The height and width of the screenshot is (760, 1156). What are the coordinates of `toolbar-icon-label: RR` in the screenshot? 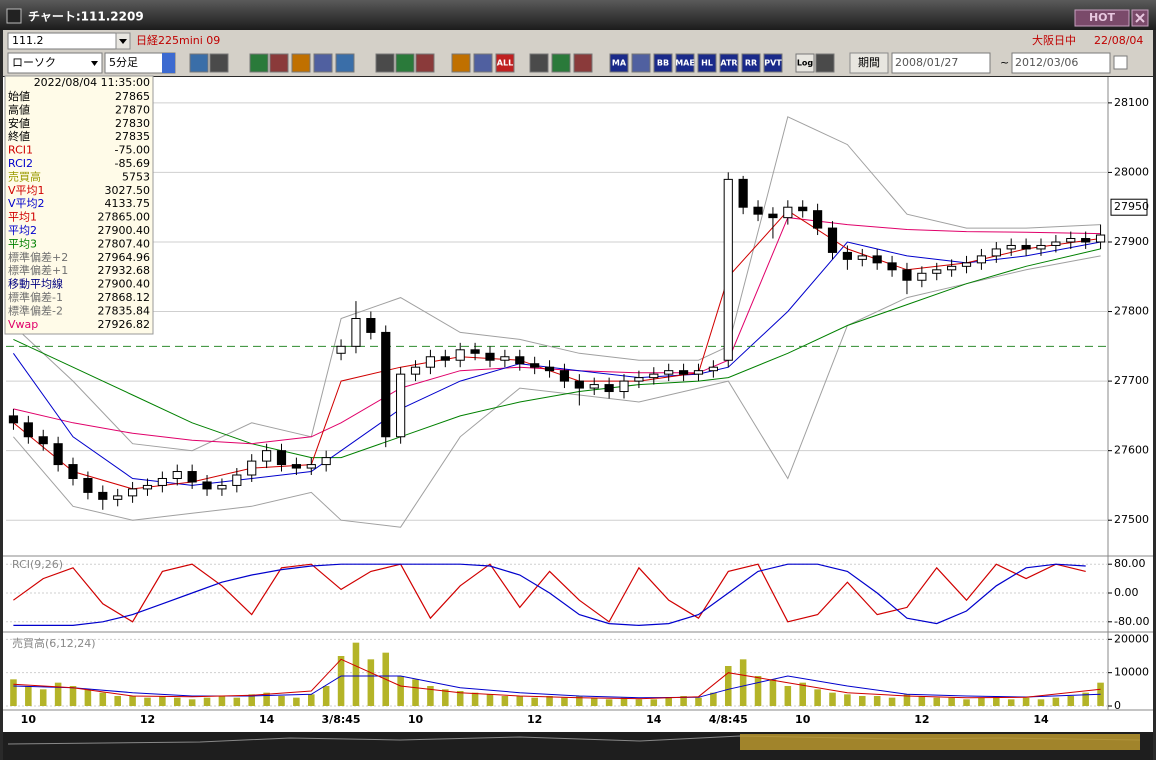 It's located at (751, 63).